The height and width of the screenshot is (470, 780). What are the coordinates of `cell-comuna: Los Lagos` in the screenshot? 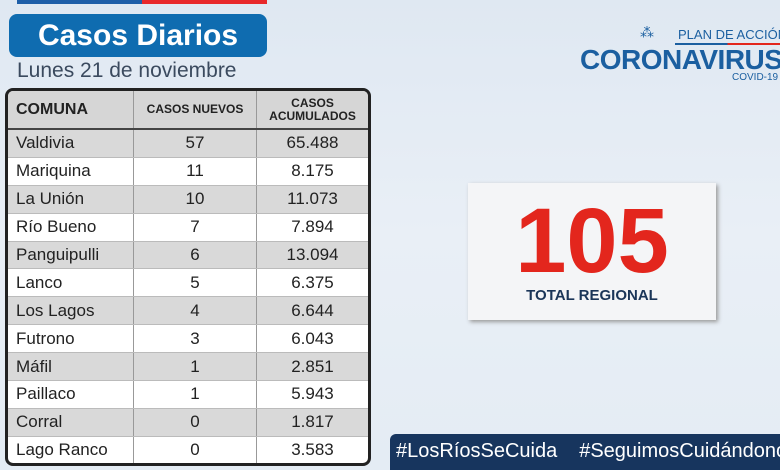 It's located at (71, 311).